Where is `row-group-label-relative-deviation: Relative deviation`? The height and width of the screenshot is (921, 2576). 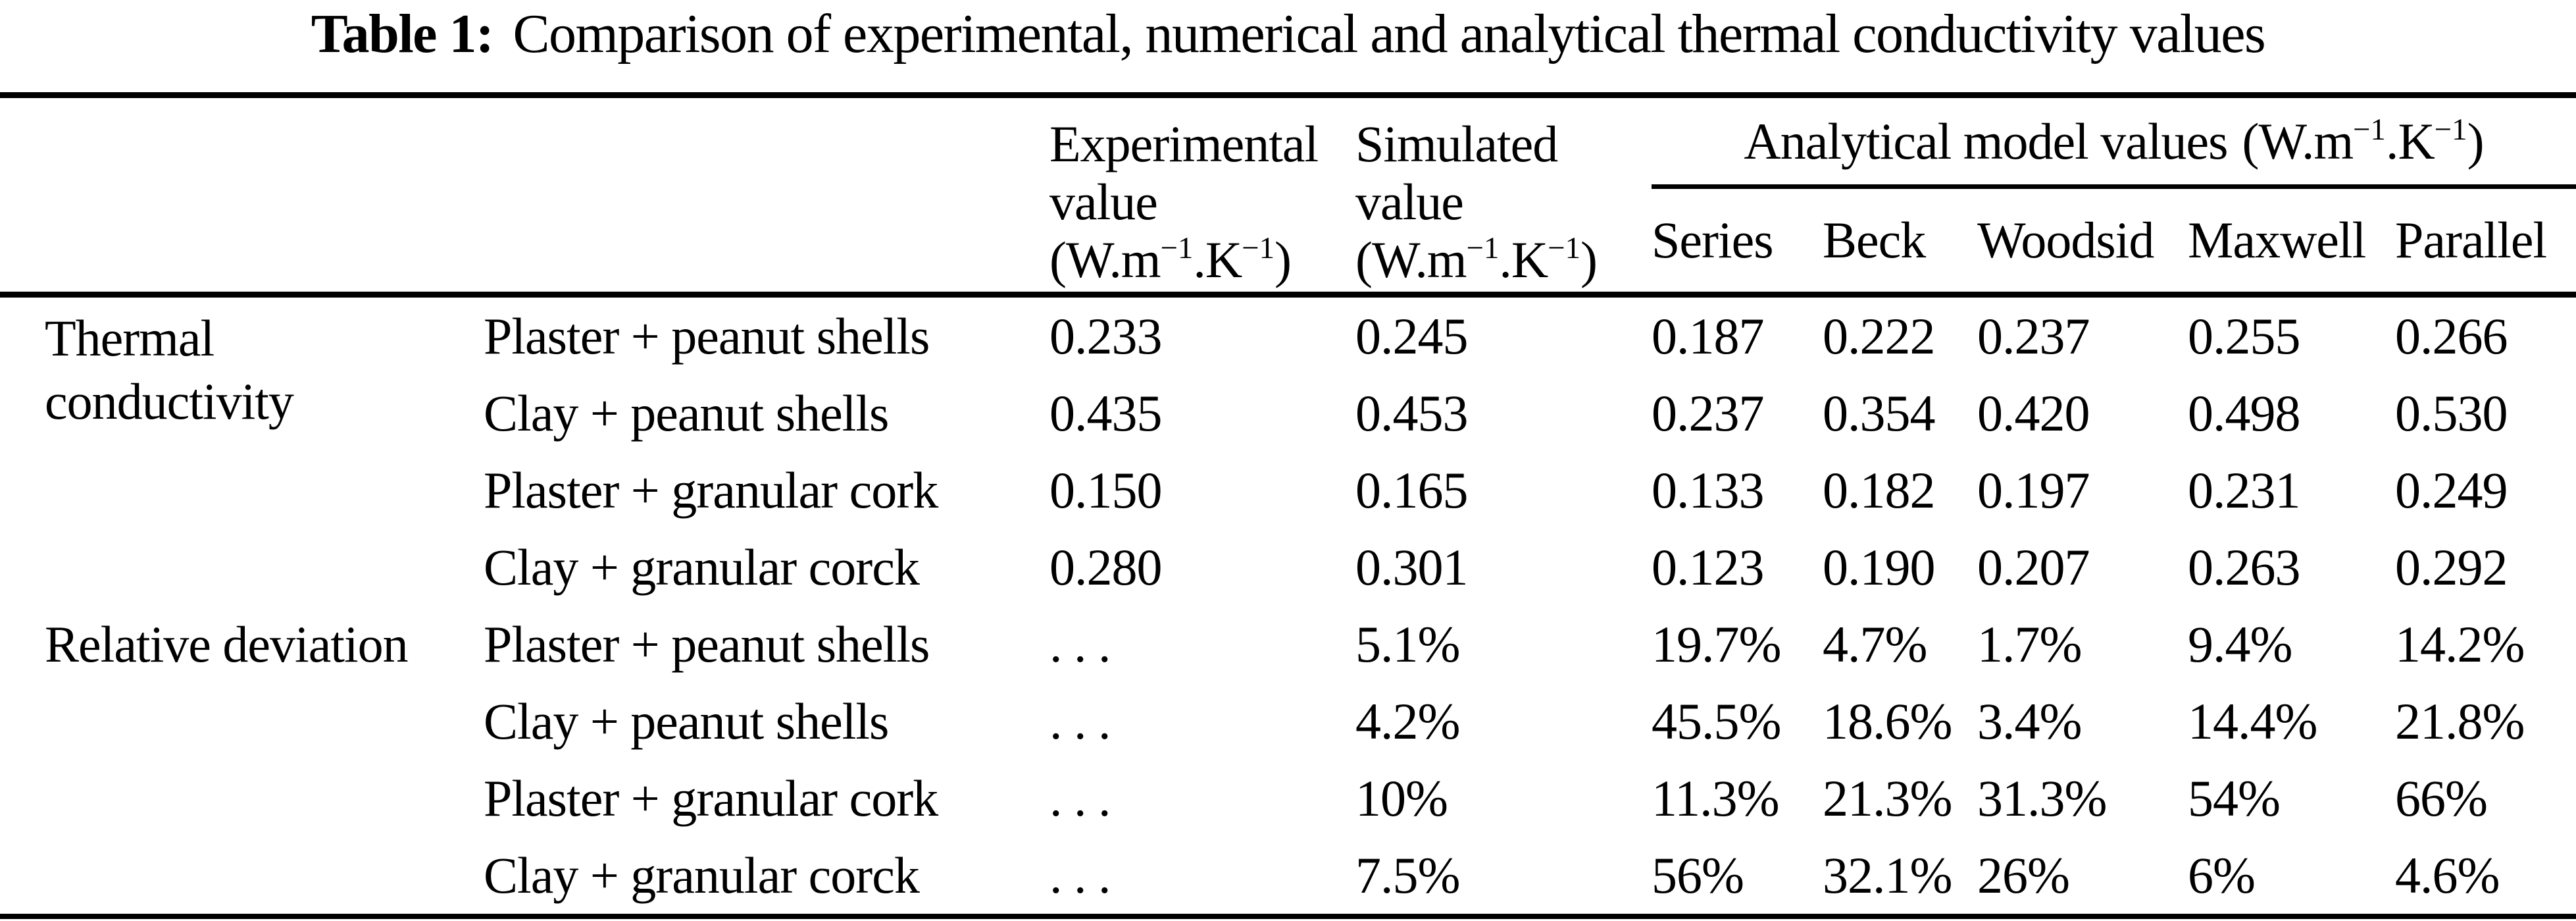
row-group-label-relative-deviation: Relative deviation is located at coordinates (264, 644).